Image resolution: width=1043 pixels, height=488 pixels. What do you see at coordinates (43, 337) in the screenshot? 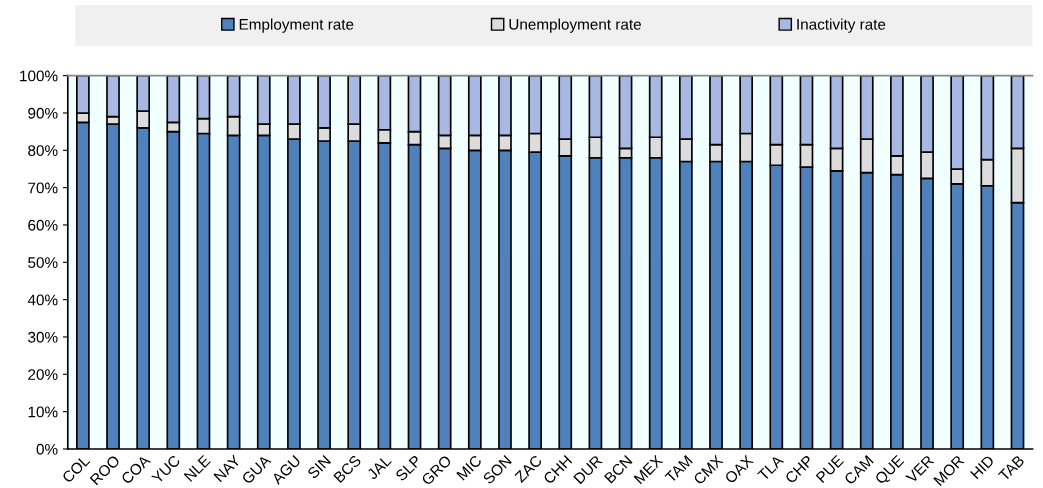
I see `y-tick-label: 30%` at bounding box center [43, 337].